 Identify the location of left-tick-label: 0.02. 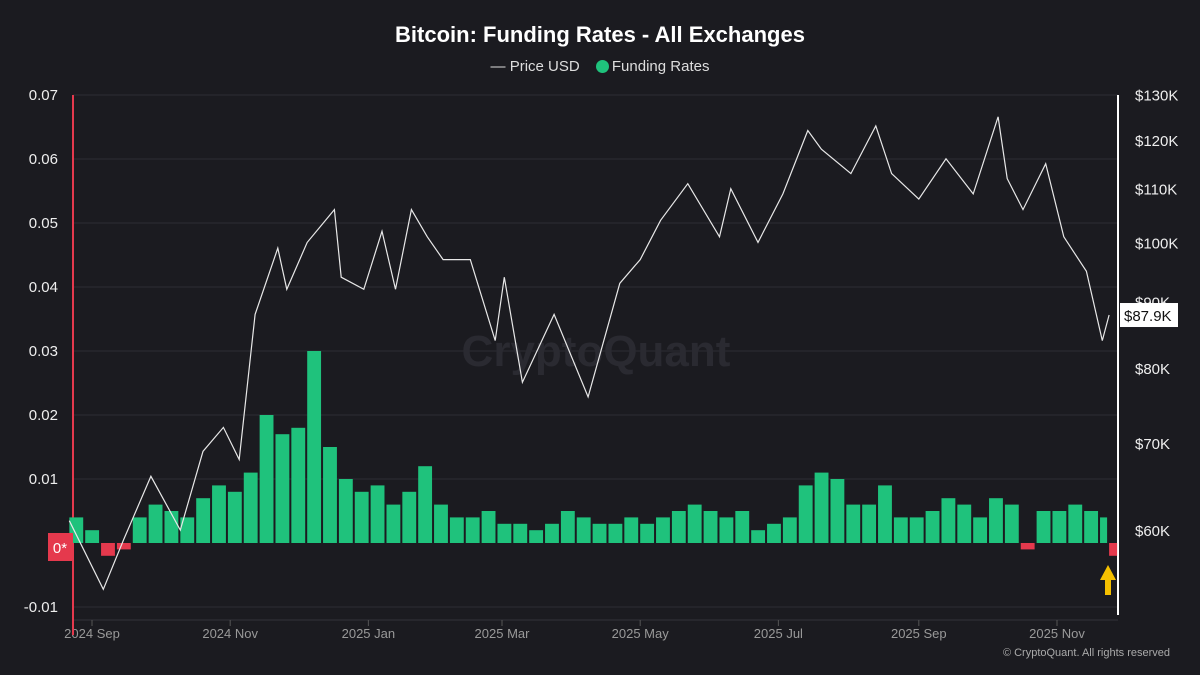
(43, 415).